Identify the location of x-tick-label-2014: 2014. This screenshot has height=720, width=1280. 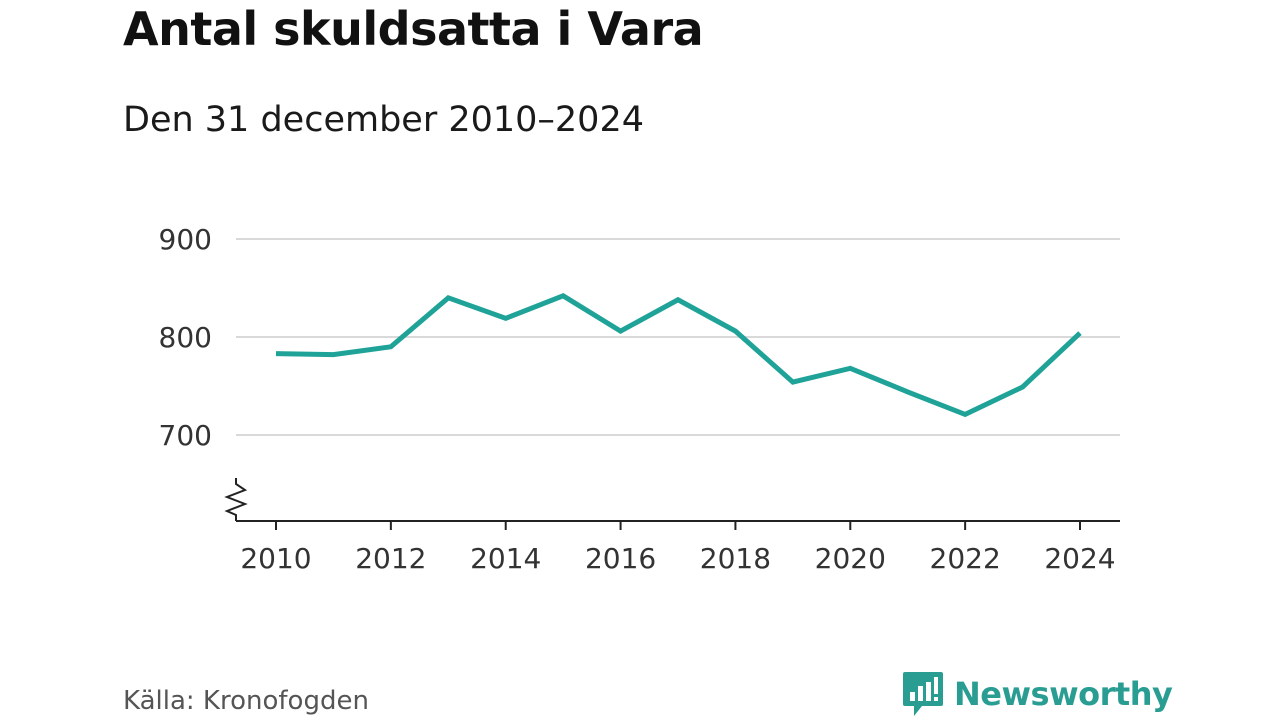
(505, 558).